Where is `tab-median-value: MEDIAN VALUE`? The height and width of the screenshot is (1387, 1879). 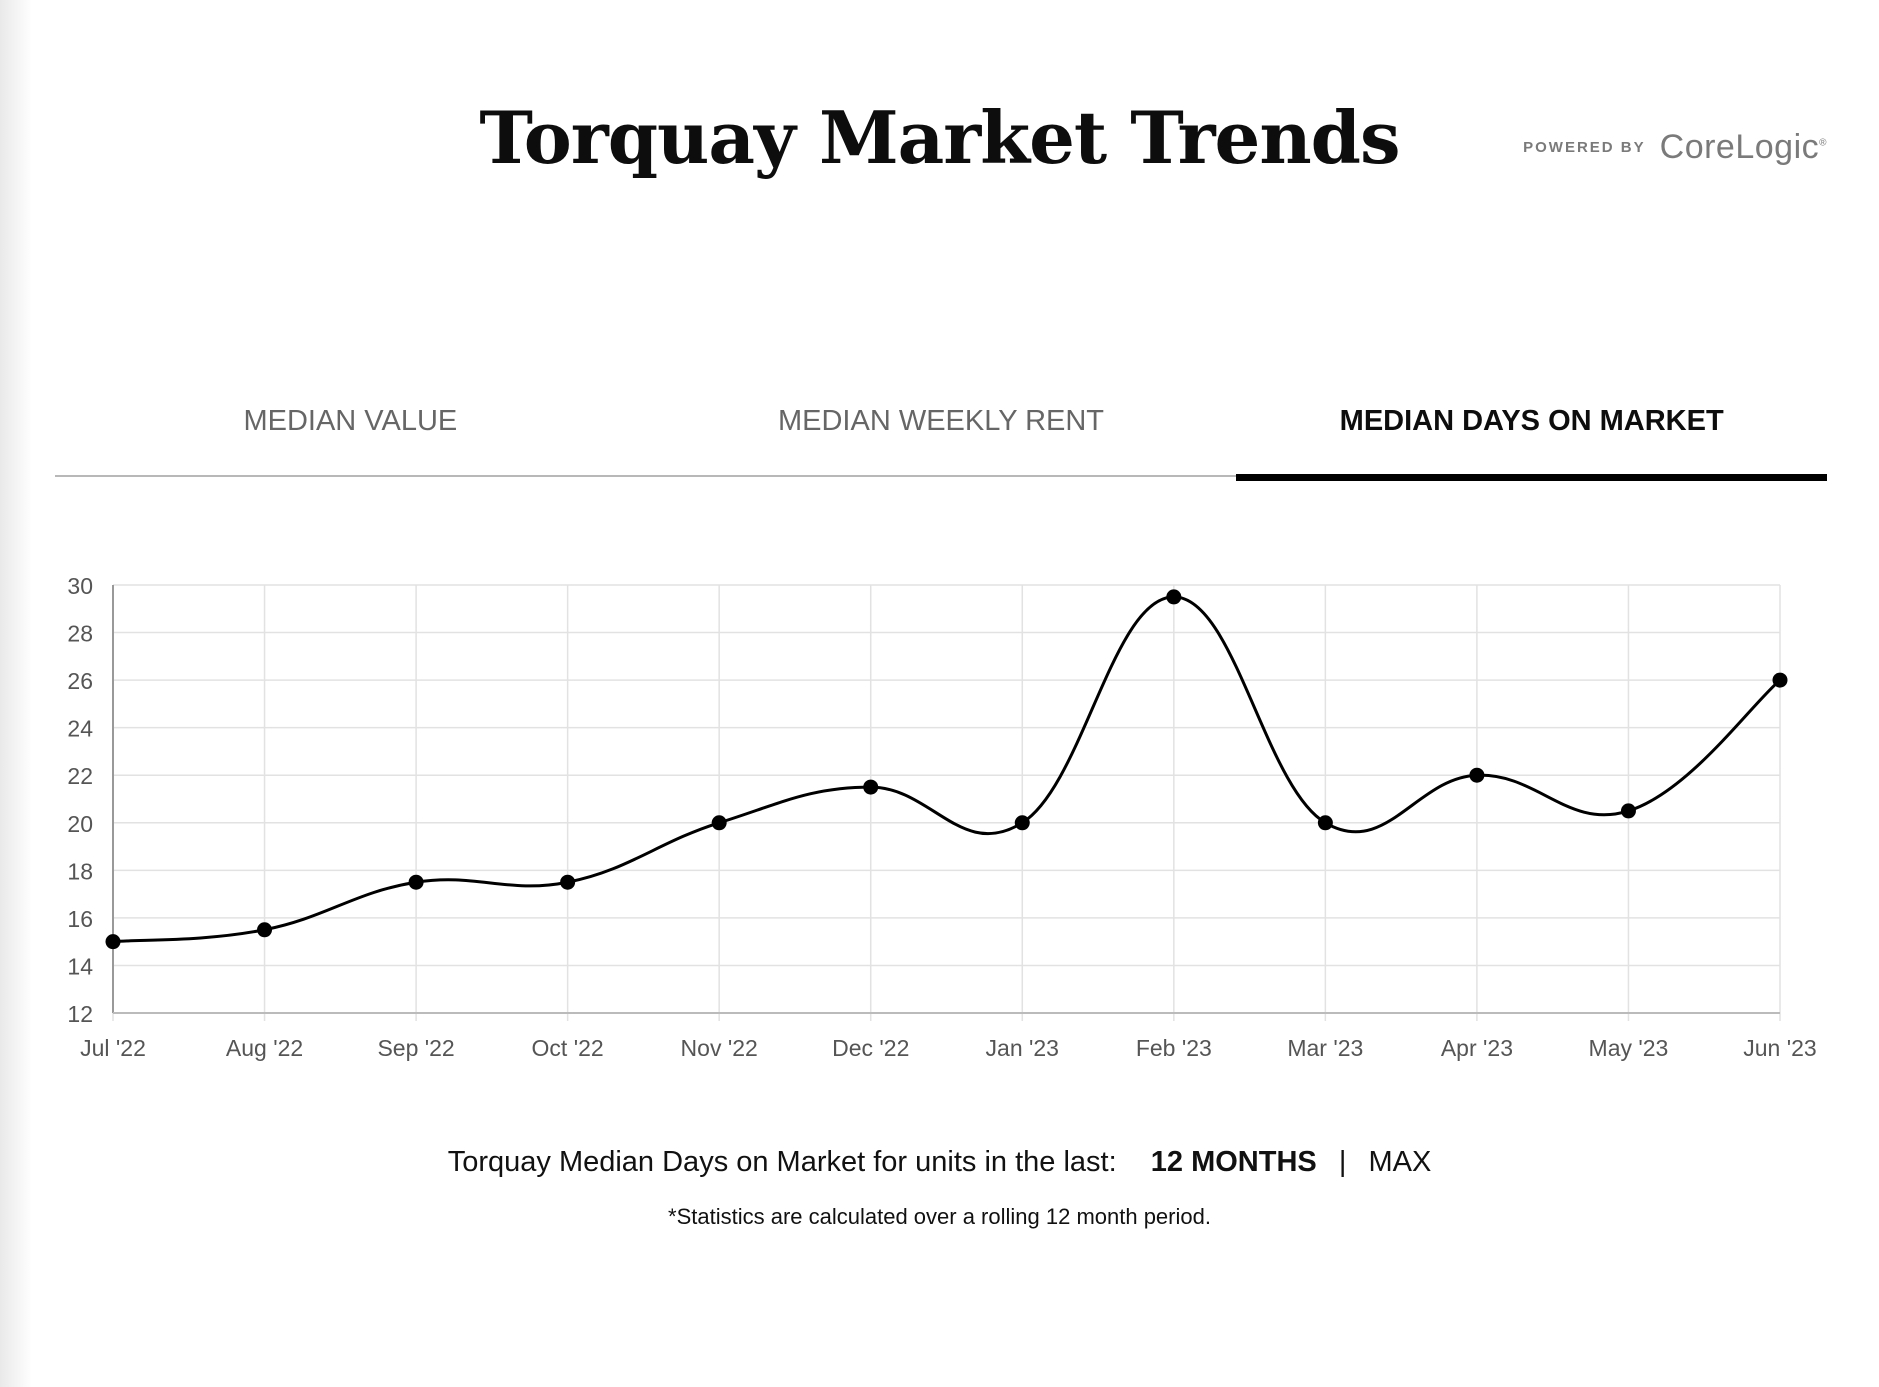 tab-median-value: MEDIAN VALUE is located at coordinates (350, 421).